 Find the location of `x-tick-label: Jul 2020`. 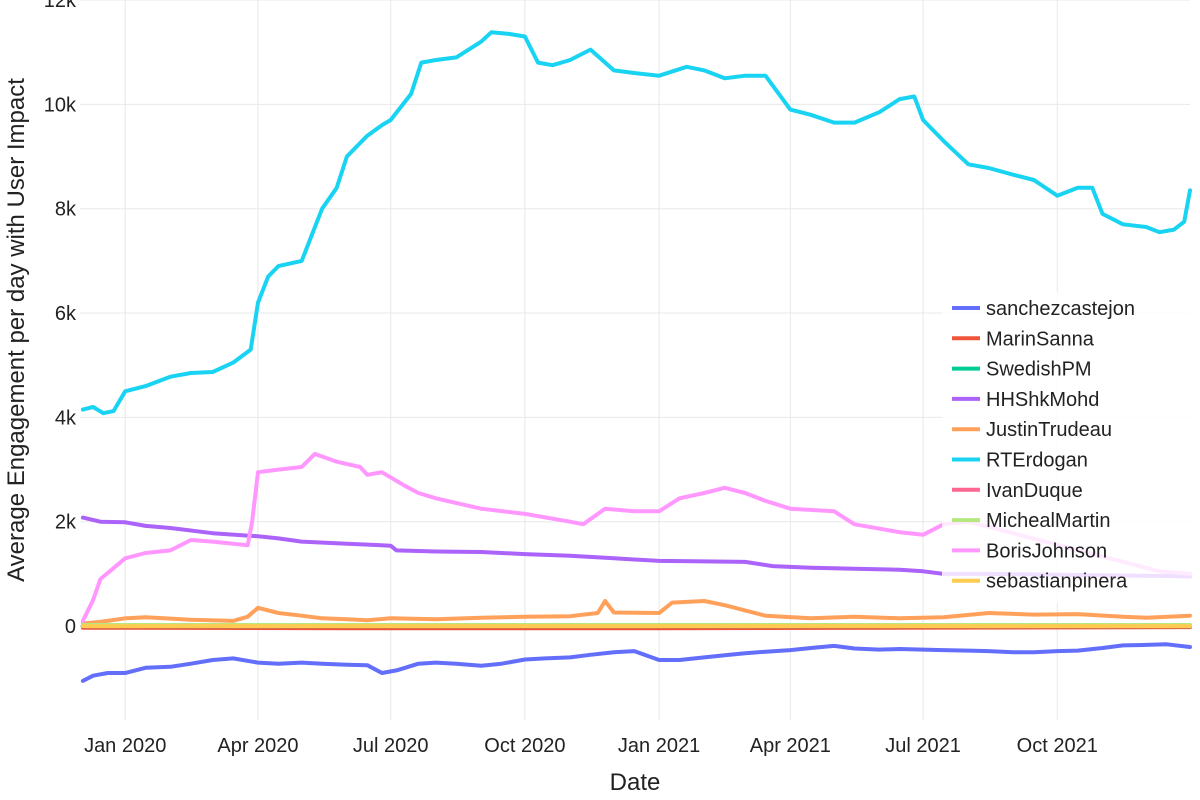

x-tick-label: Jul 2020 is located at coordinates (391, 746).